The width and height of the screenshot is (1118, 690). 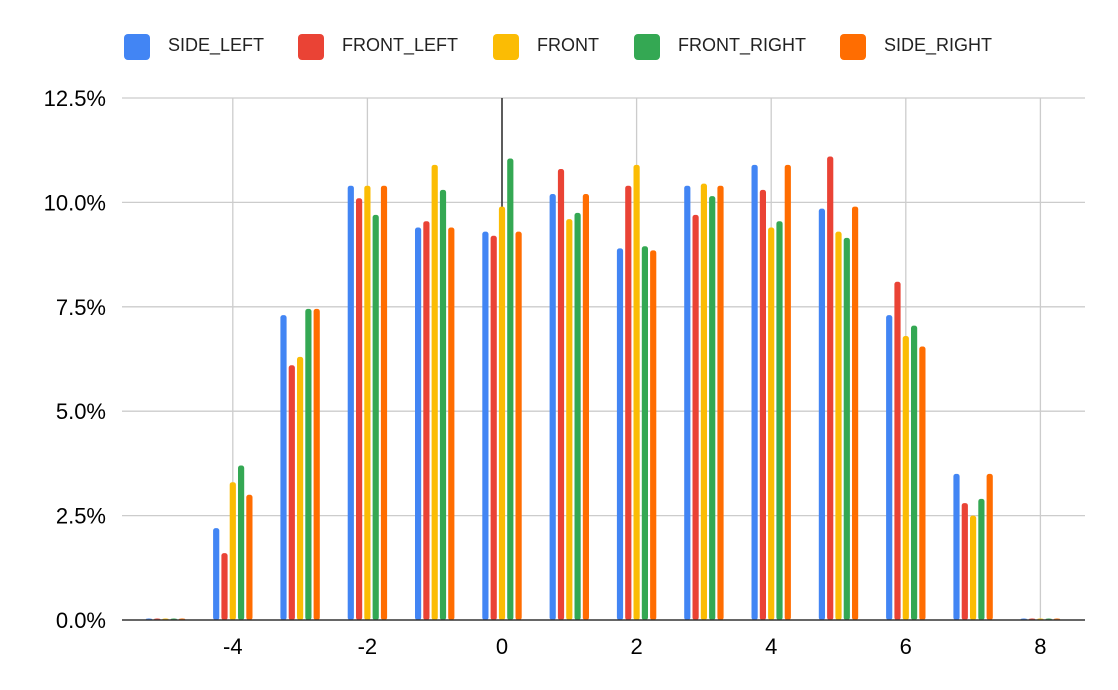 I want to click on legend-label: FRONT_RIGHT, so click(x=742, y=45).